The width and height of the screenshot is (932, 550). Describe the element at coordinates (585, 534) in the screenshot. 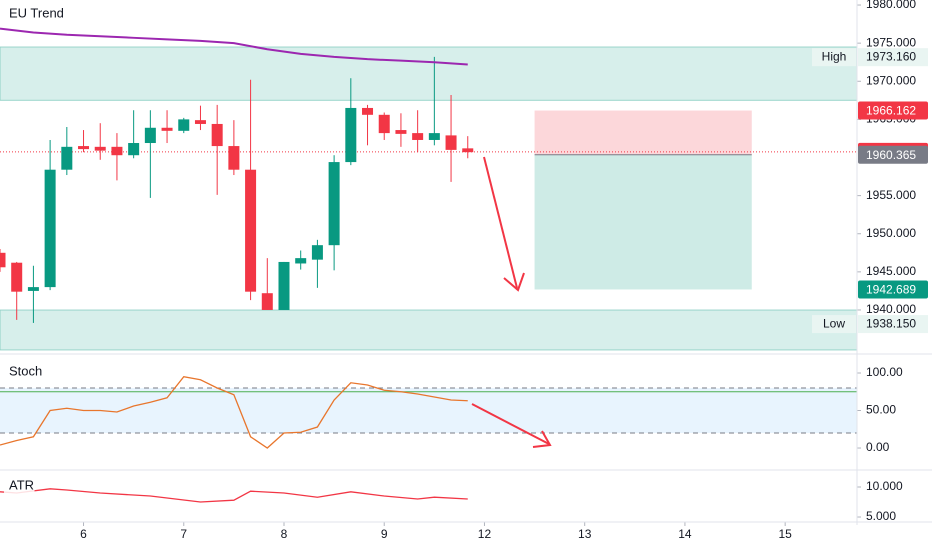

I see `x-tick-label: 13` at that location.